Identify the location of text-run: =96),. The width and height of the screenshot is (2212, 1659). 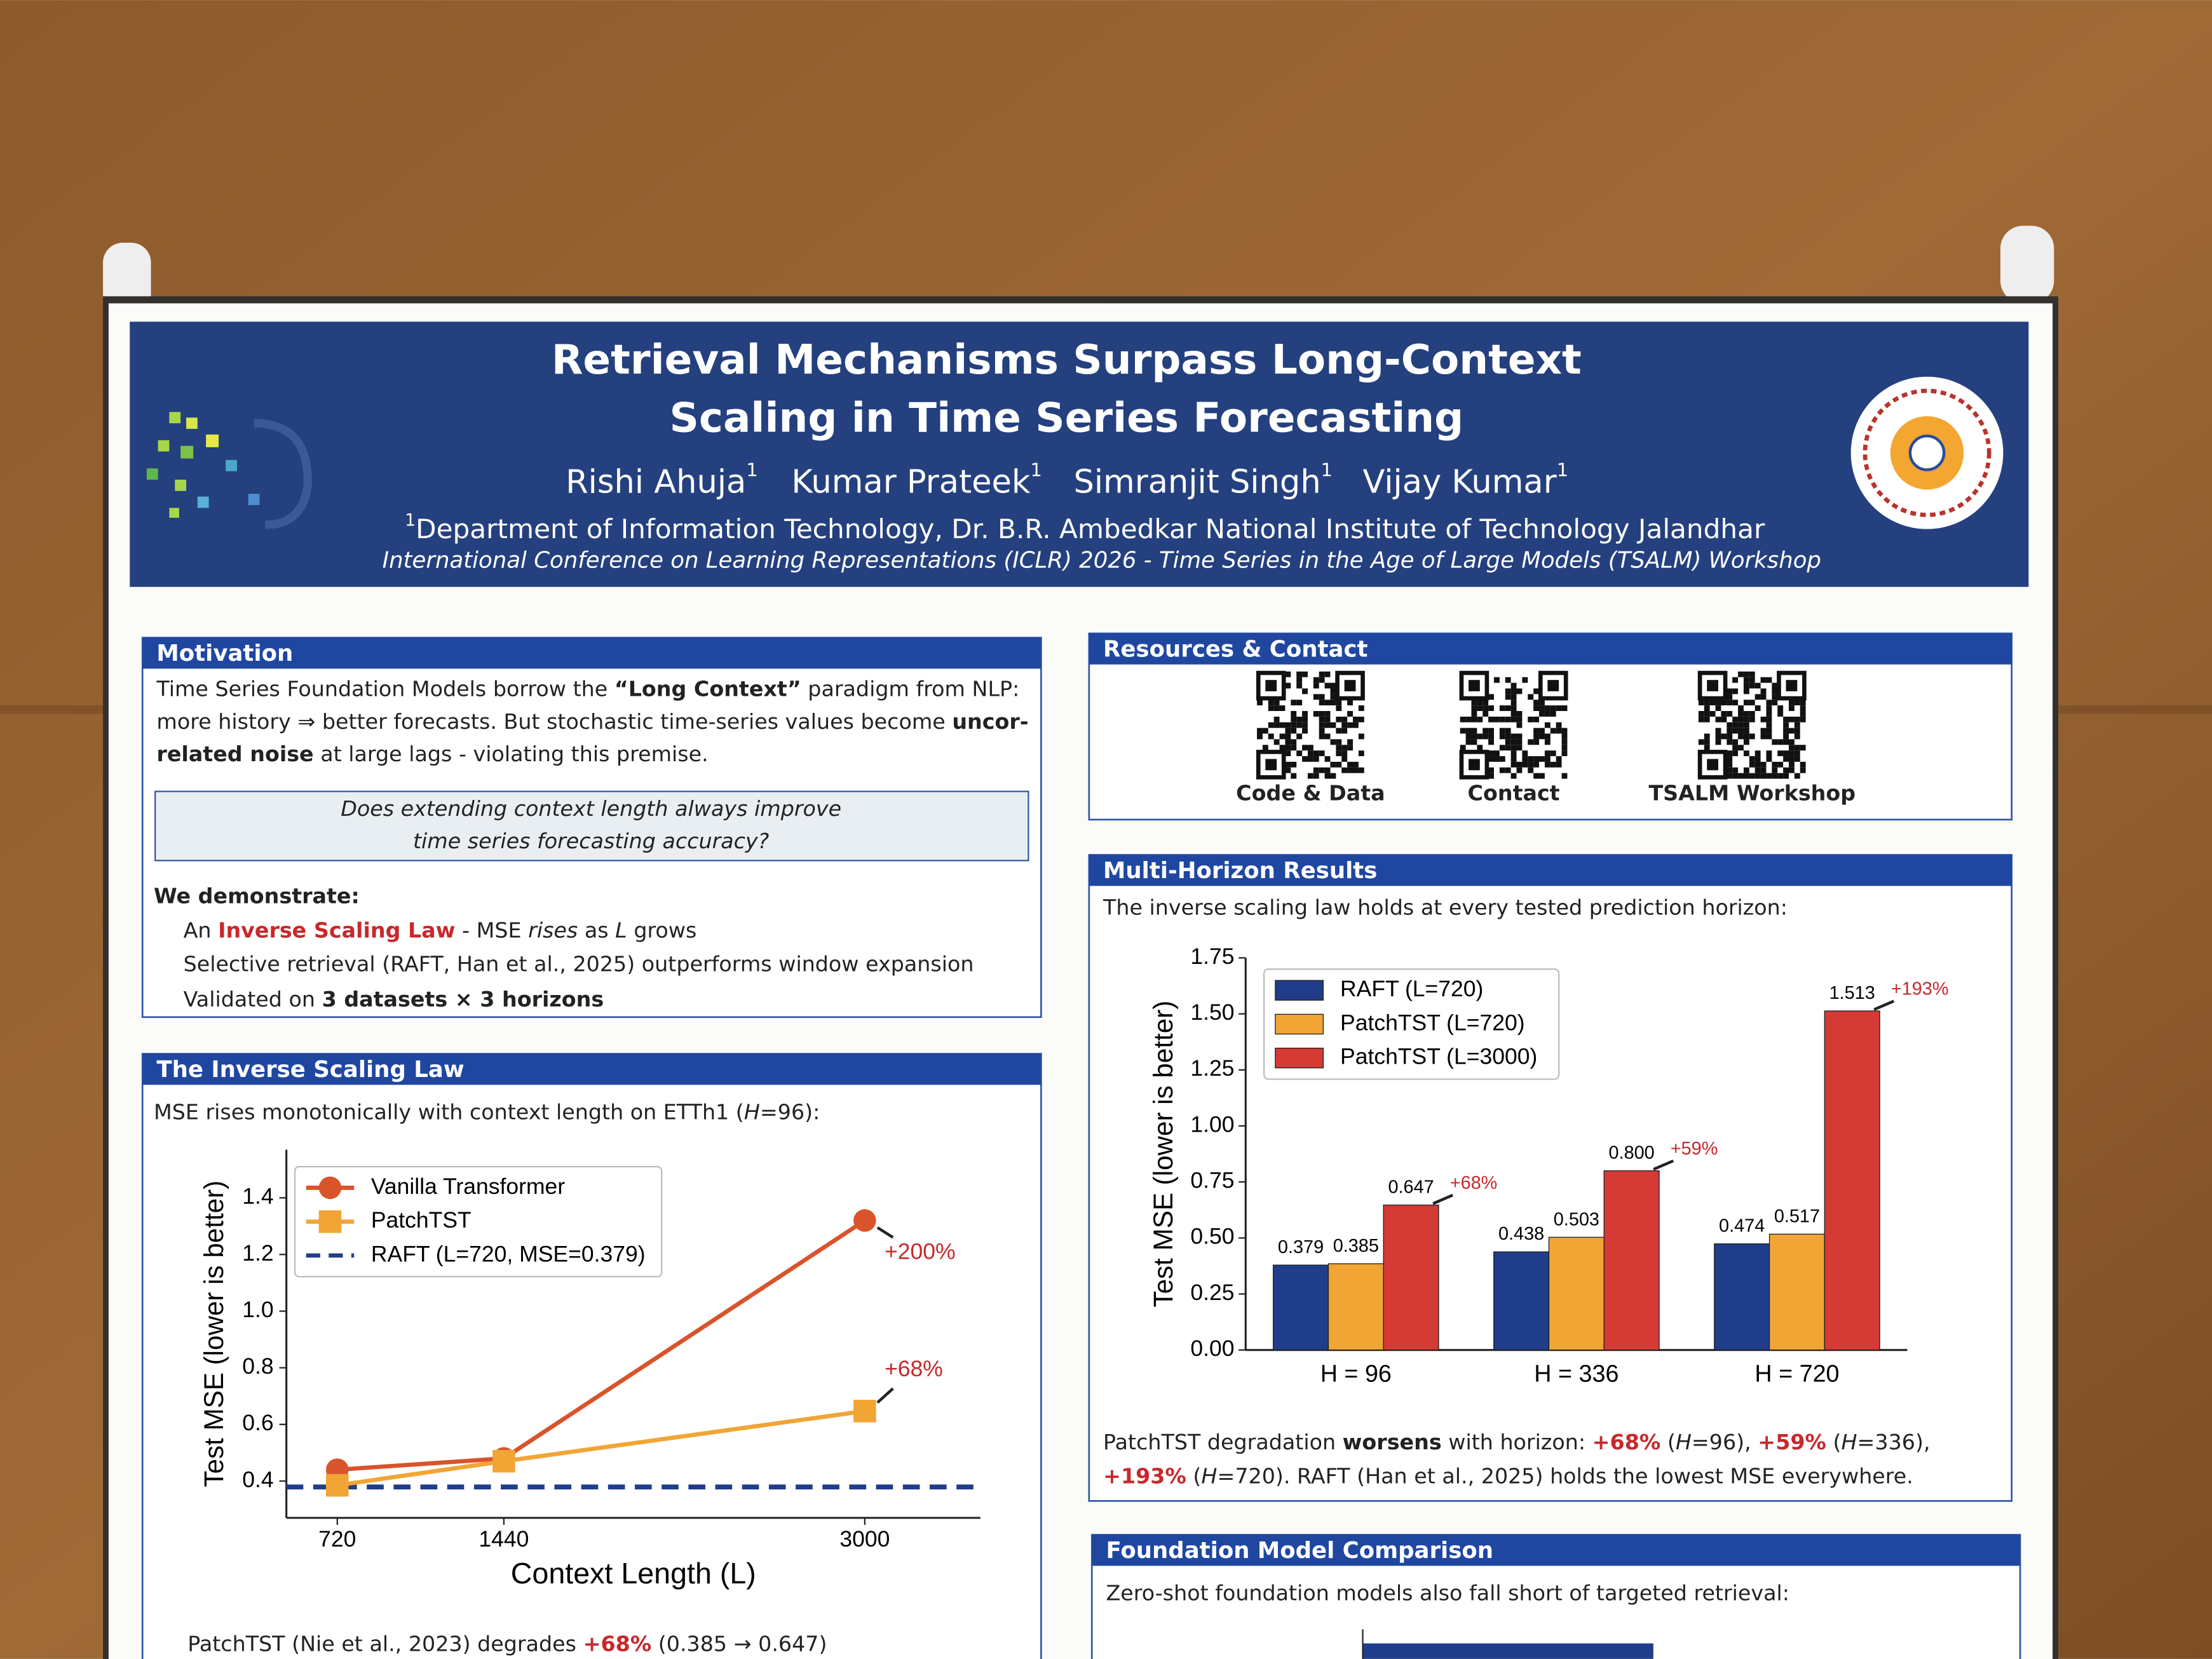
(1725, 1442).